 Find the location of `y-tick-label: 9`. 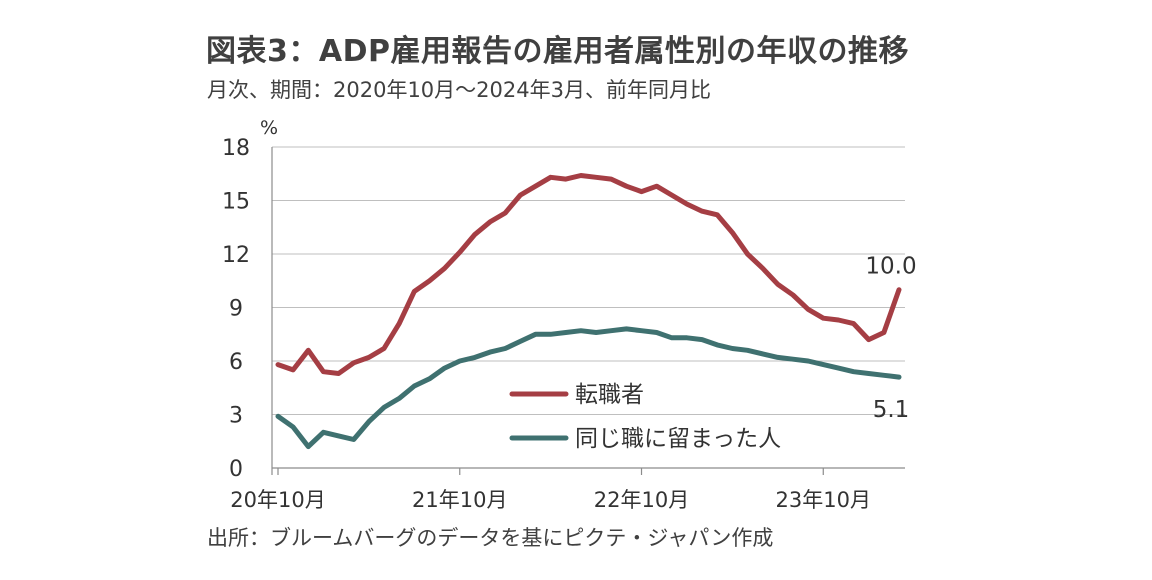

y-tick-label: 9 is located at coordinates (236, 309).